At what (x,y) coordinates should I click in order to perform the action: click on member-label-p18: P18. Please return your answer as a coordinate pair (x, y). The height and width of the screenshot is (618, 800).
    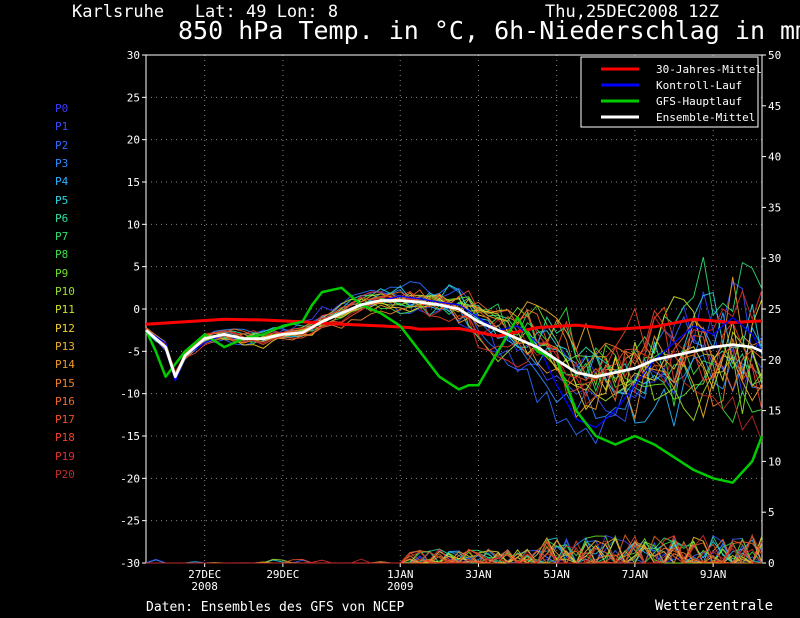
    Looking at the image, I should click on (65, 438).